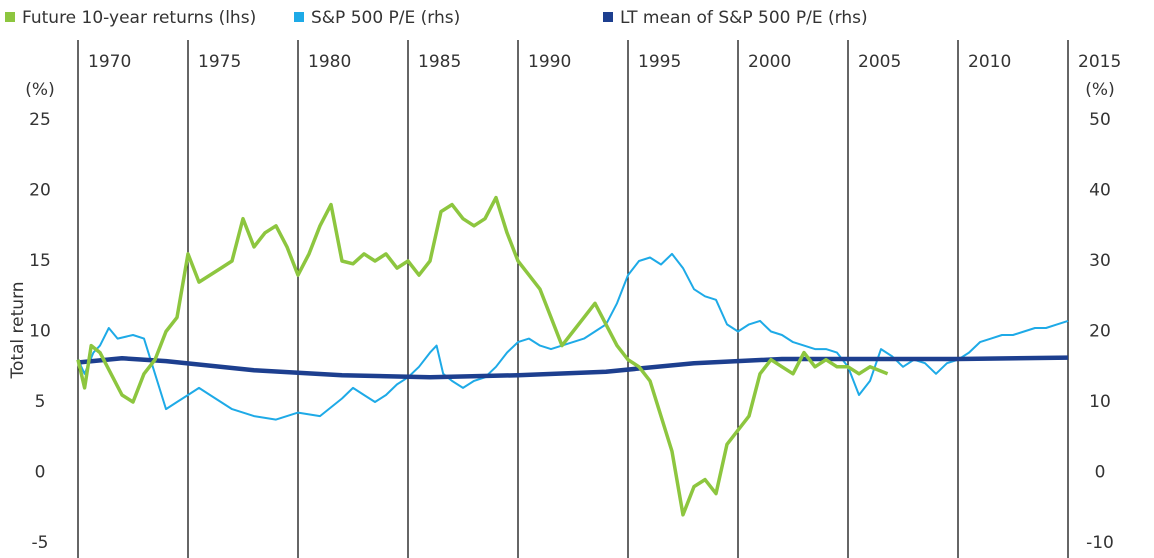 The width and height of the screenshot is (1154, 558). I want to click on y2-tick-label: 20, so click(1100, 332).